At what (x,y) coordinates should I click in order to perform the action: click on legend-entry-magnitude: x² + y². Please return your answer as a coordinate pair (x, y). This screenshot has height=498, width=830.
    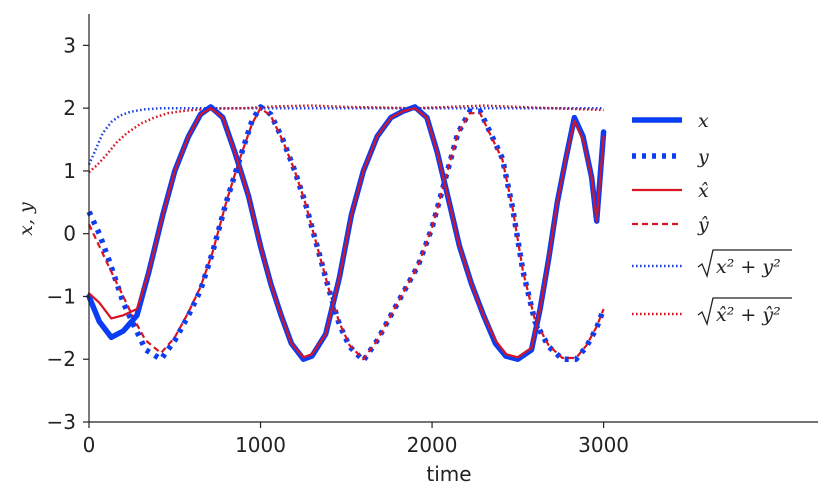
    Looking at the image, I should click on (744, 264).